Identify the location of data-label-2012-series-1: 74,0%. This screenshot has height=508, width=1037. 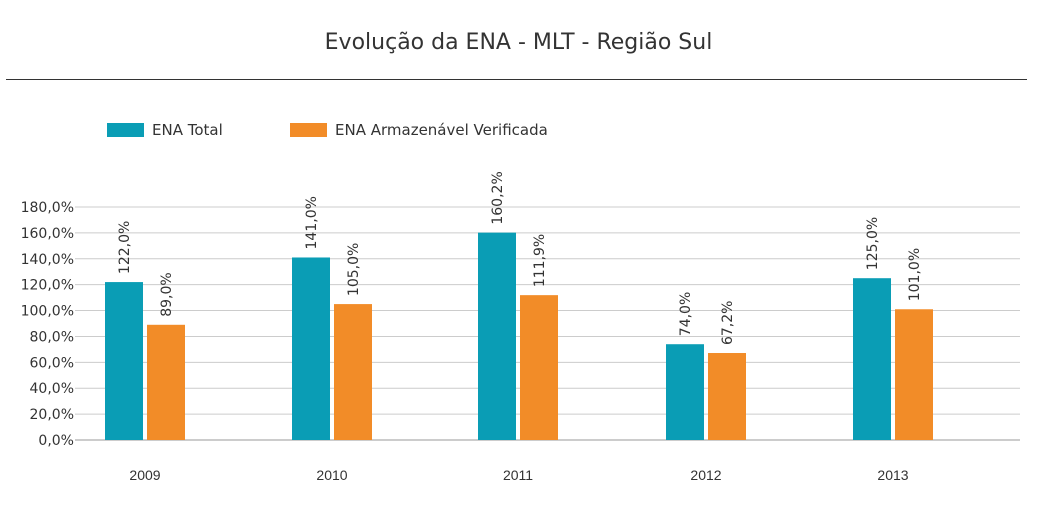
(686, 314).